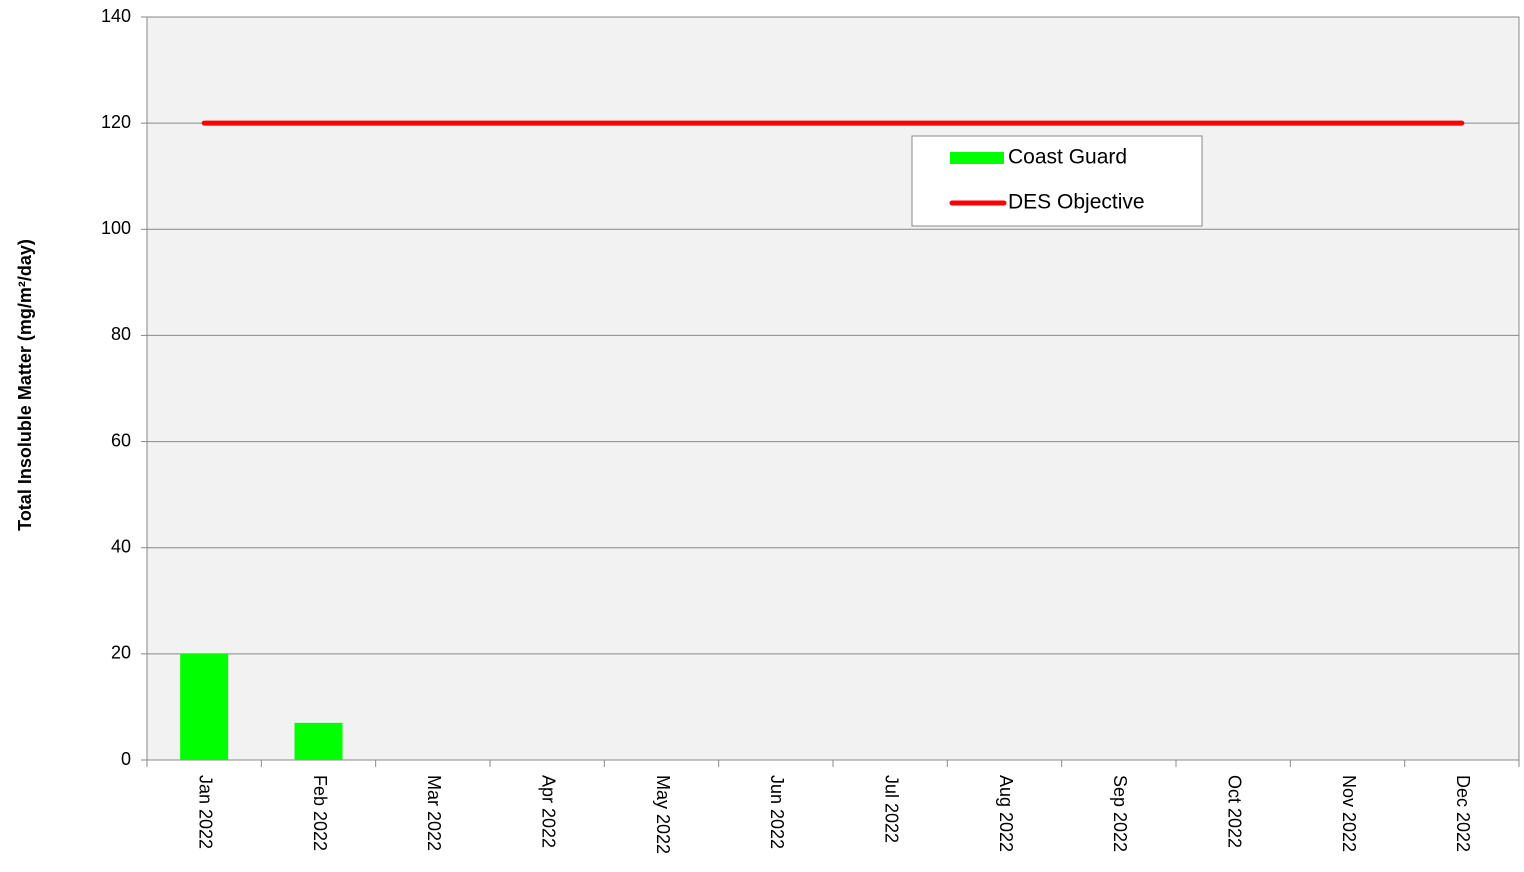 The width and height of the screenshot is (1524, 872). I want to click on x-tick-label: Aug 2022, so click(1006, 813).